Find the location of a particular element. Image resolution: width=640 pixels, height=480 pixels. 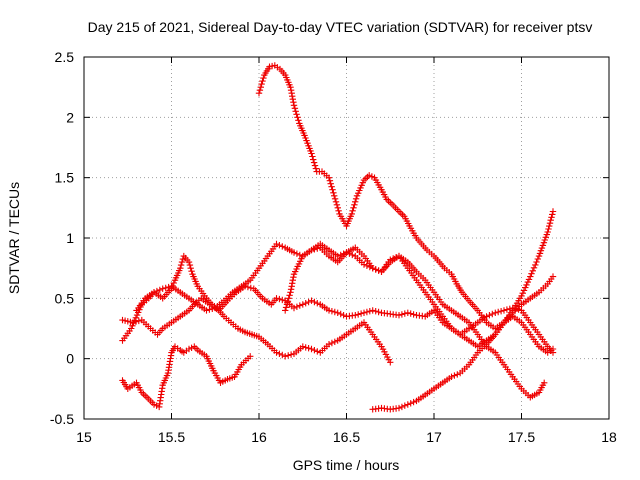

x-tick-label: 16 is located at coordinates (259, 437).